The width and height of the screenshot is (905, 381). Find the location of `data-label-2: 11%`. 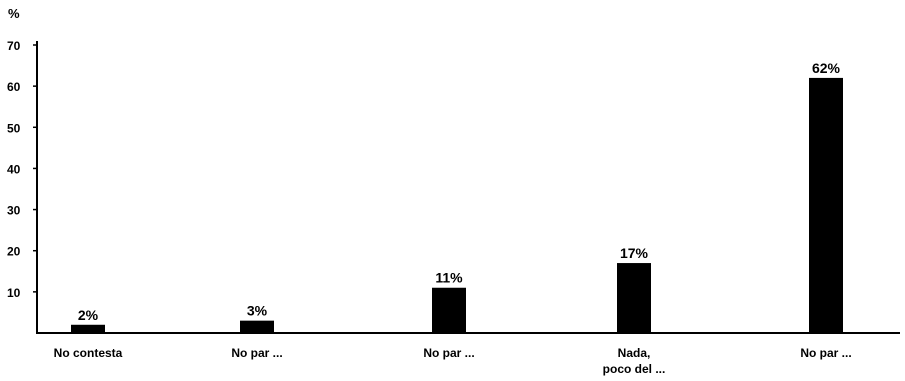

data-label-2: 11% is located at coordinates (449, 278).